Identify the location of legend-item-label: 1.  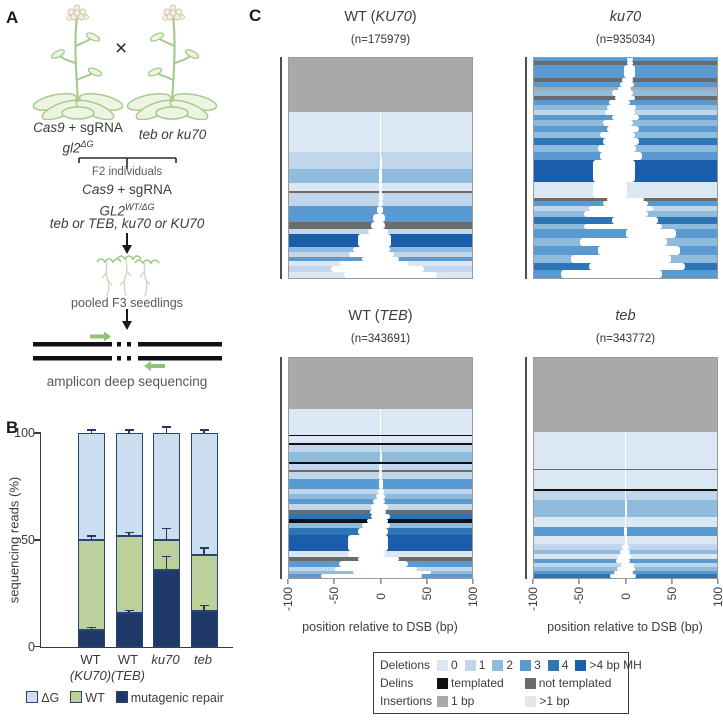
(482, 665).